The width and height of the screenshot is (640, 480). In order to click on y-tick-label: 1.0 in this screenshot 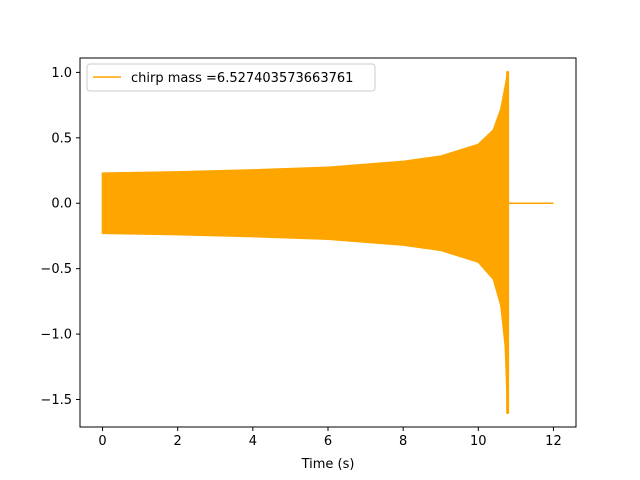, I will do `click(61, 73)`.